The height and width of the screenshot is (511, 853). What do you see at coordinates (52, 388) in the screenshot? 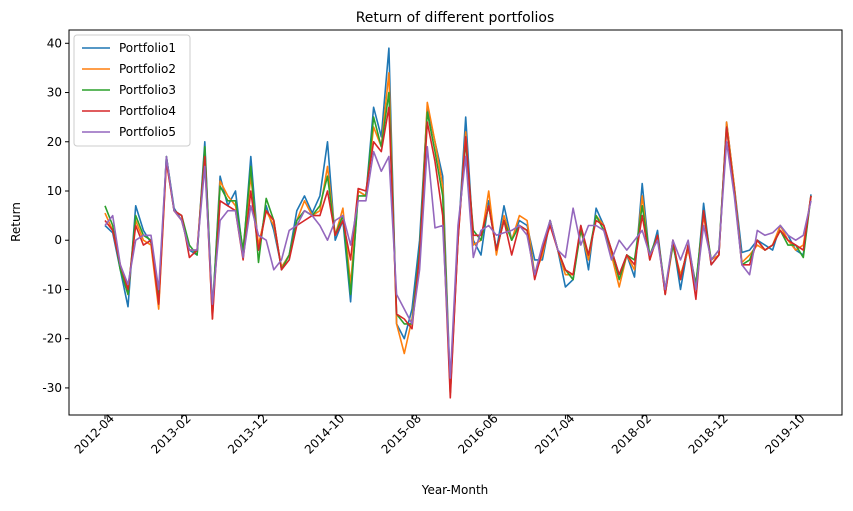
I see `y-tick-label: -30` at bounding box center [52, 388].